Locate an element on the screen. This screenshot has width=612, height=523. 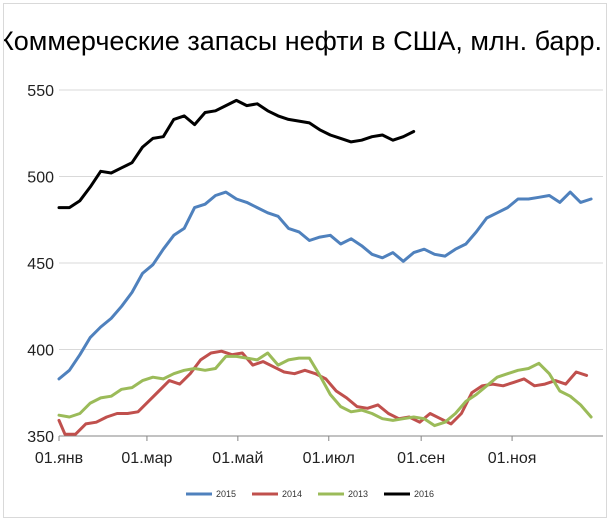
x-tick-label: 01.сен is located at coordinates (421, 458).